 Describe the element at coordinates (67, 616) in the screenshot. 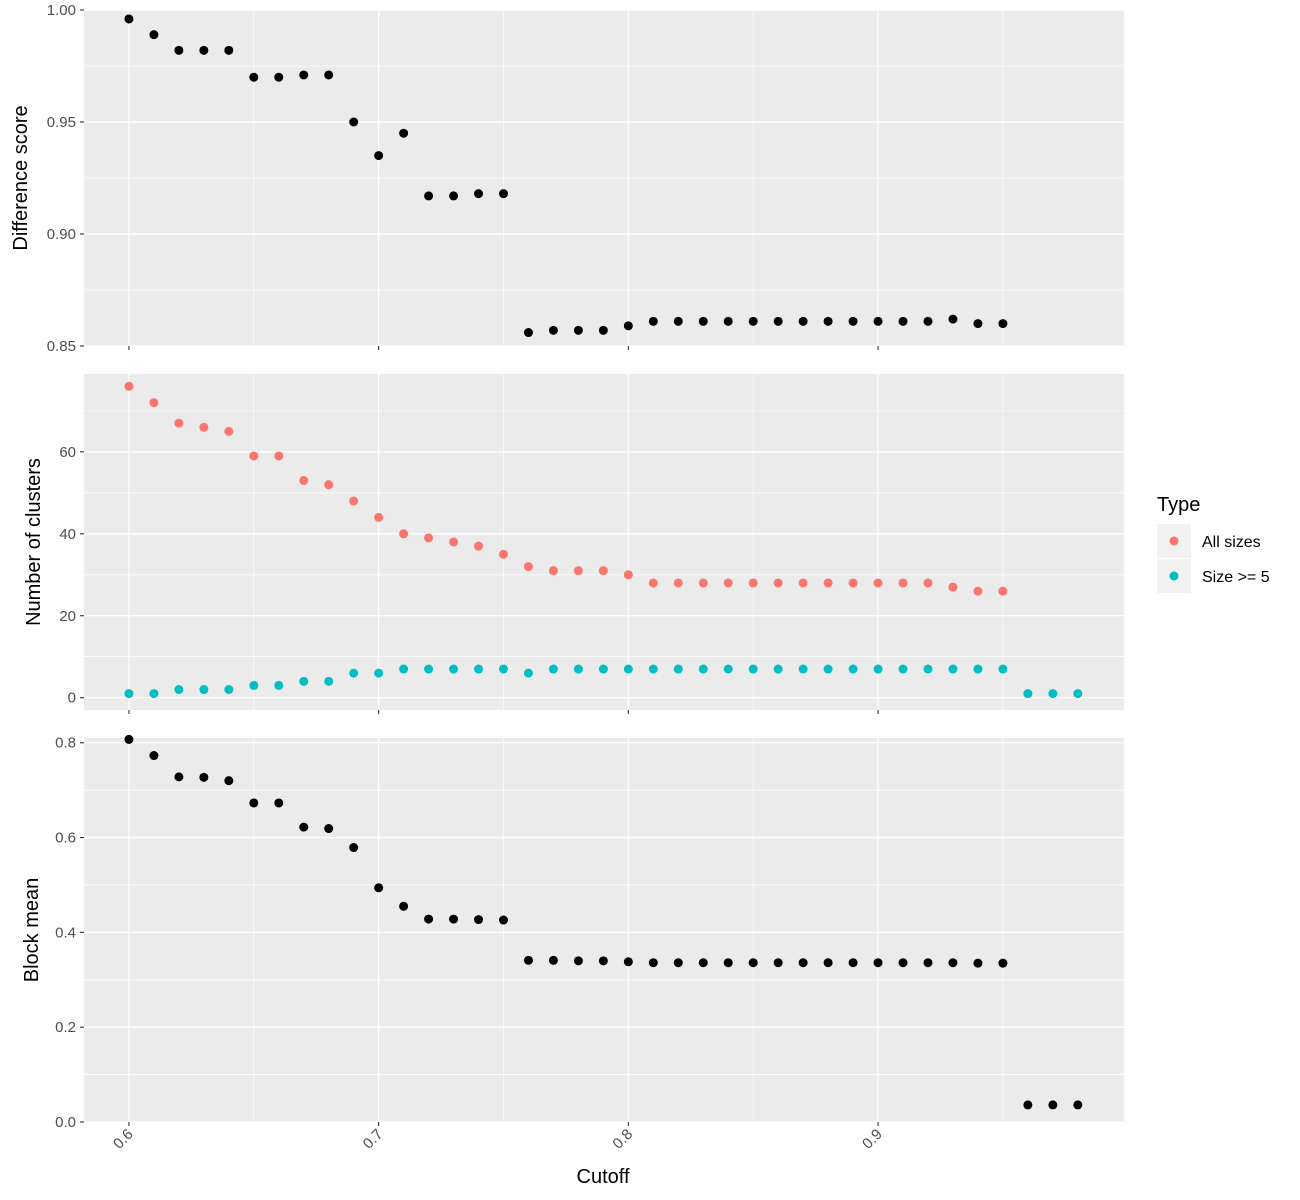

I see `y-tick-label: 20` at that location.